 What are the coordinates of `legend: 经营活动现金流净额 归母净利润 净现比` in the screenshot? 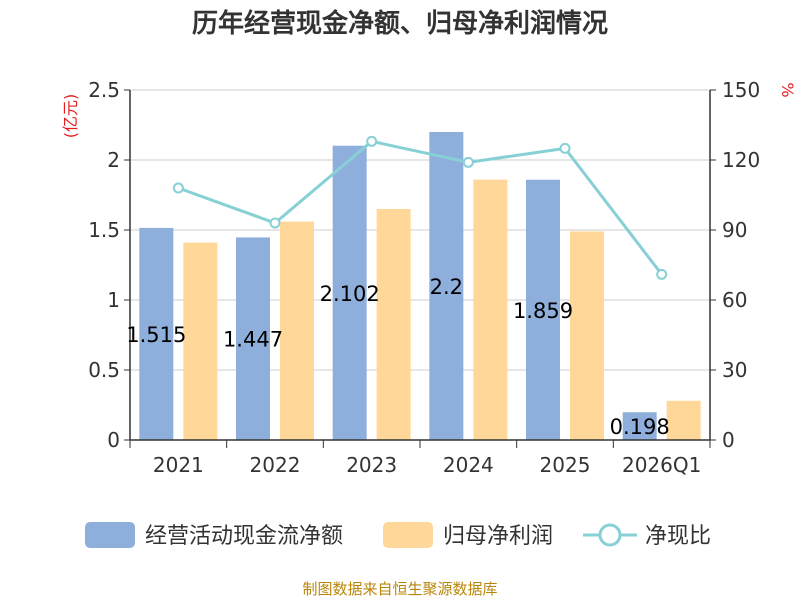 It's located at (398, 535).